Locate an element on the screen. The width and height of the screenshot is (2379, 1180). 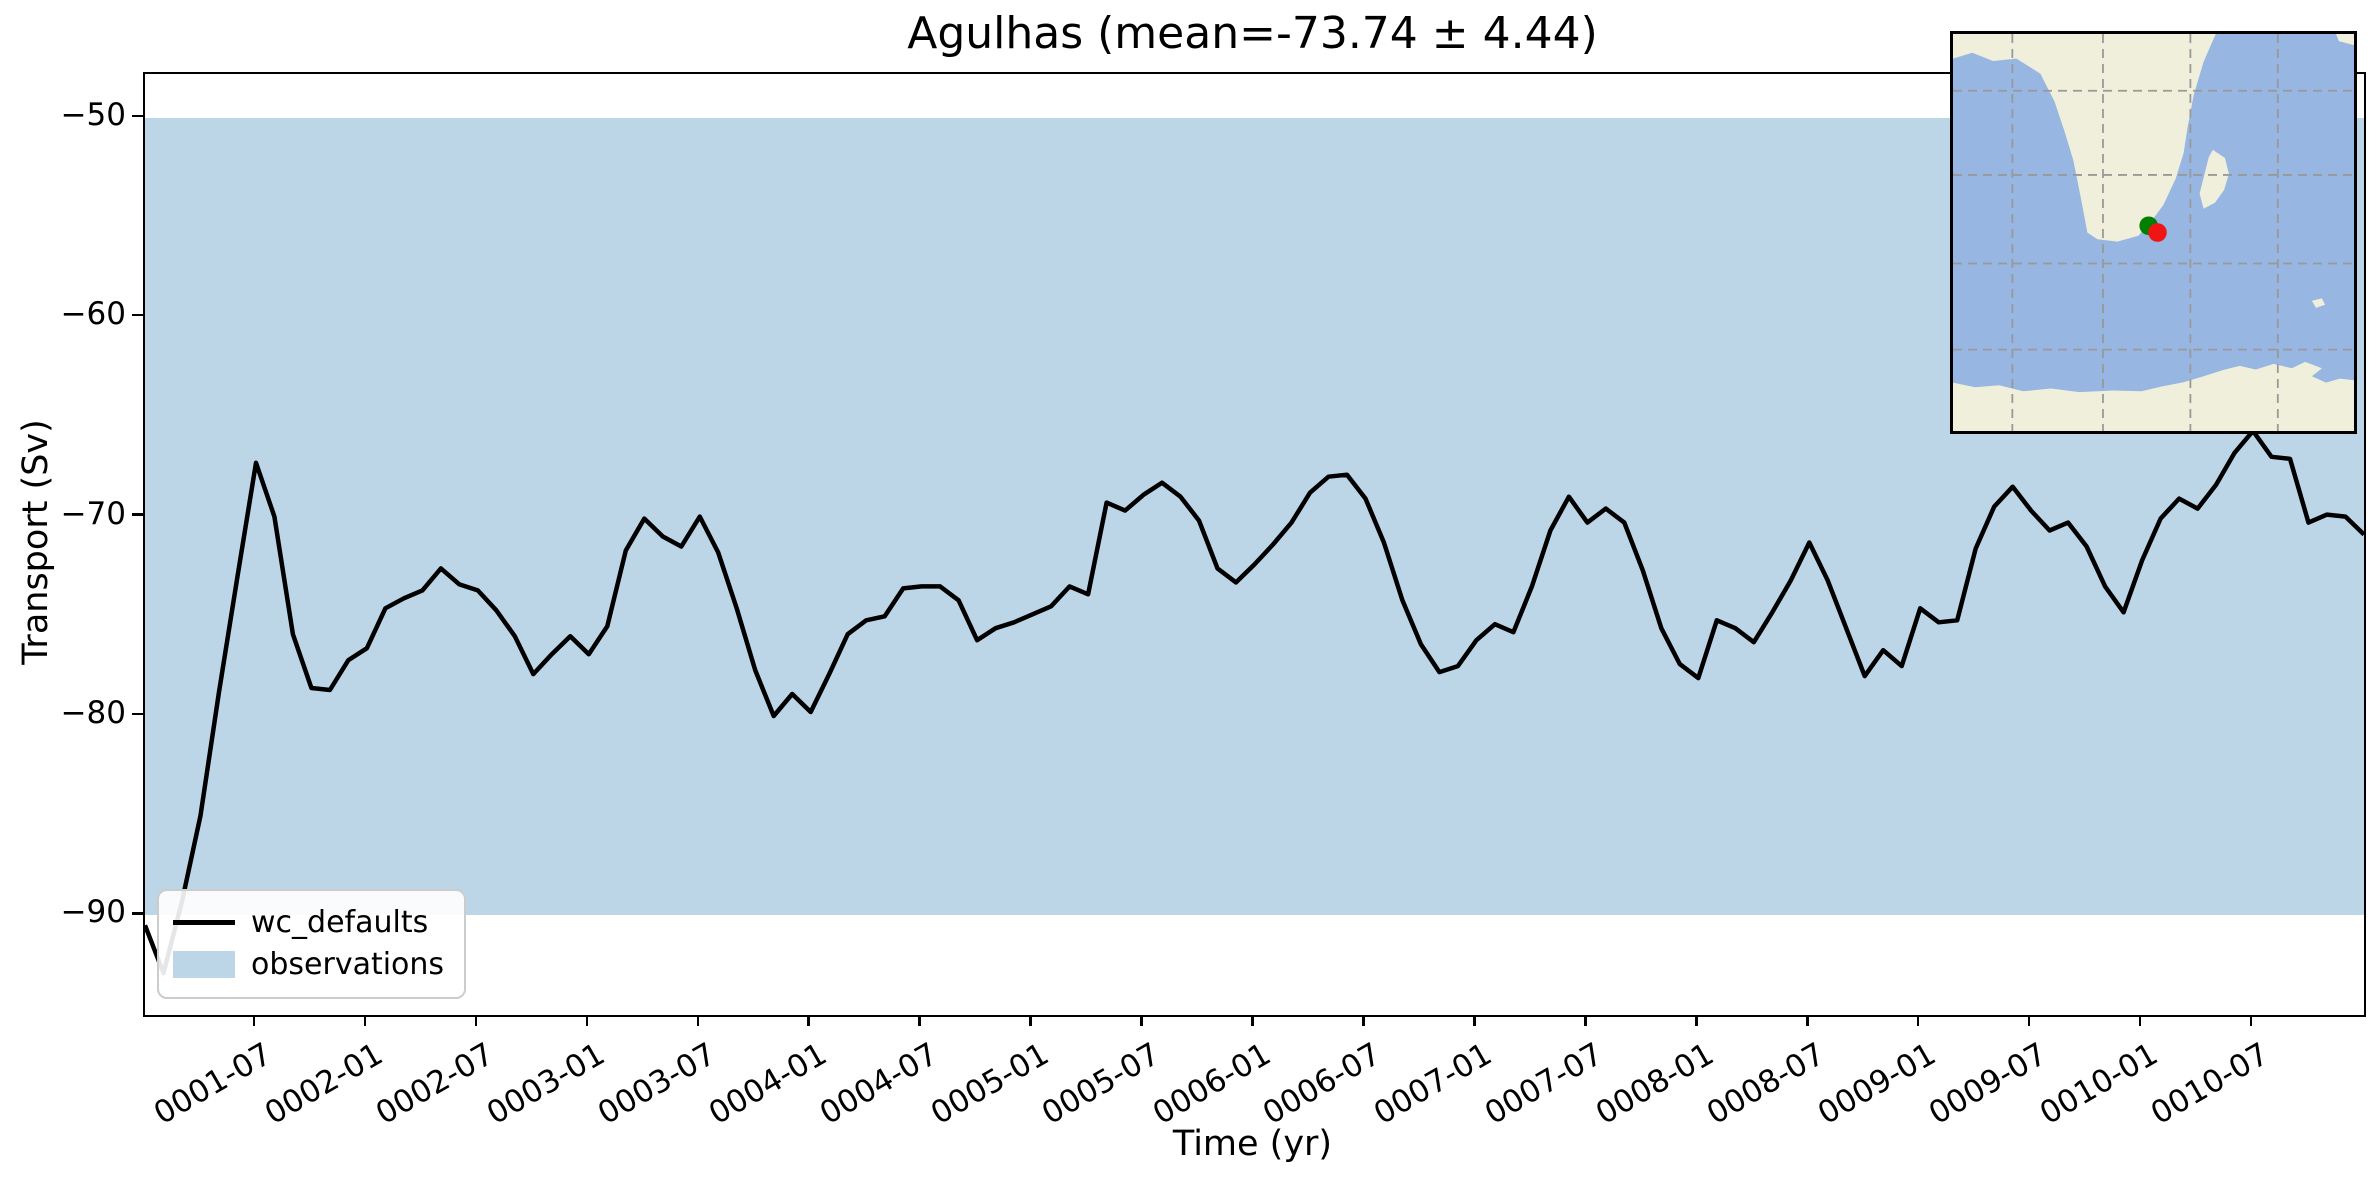
map-land-africa is located at coordinates (2084, 138).